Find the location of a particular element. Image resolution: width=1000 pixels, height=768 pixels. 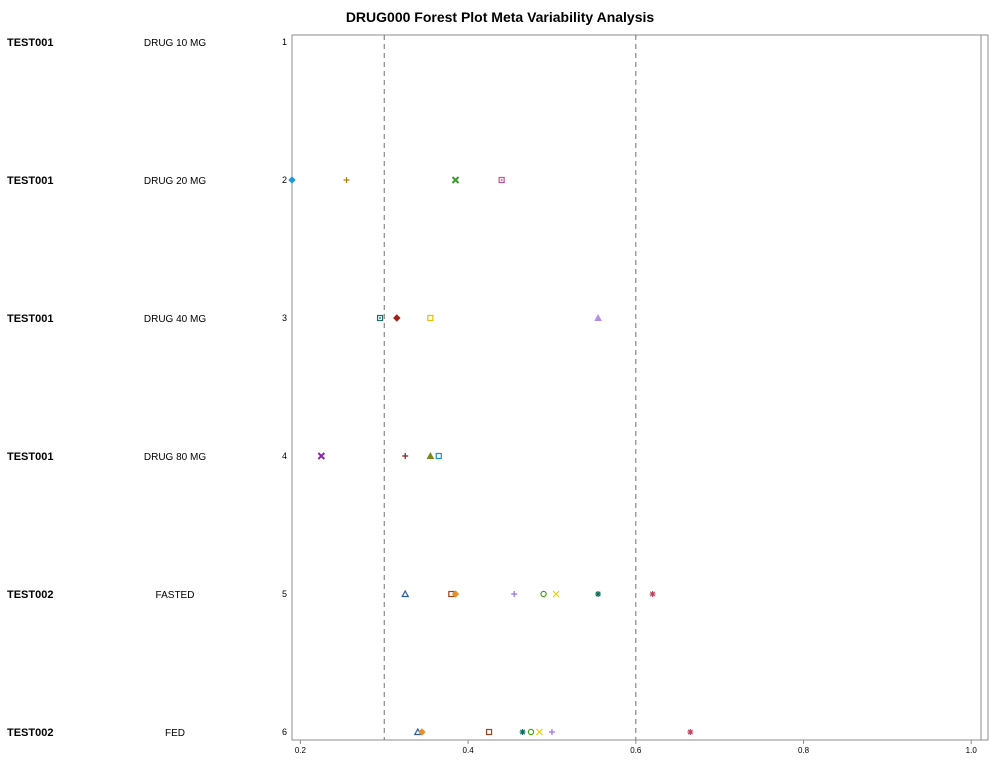

row-number: 5 is located at coordinates (284, 594).